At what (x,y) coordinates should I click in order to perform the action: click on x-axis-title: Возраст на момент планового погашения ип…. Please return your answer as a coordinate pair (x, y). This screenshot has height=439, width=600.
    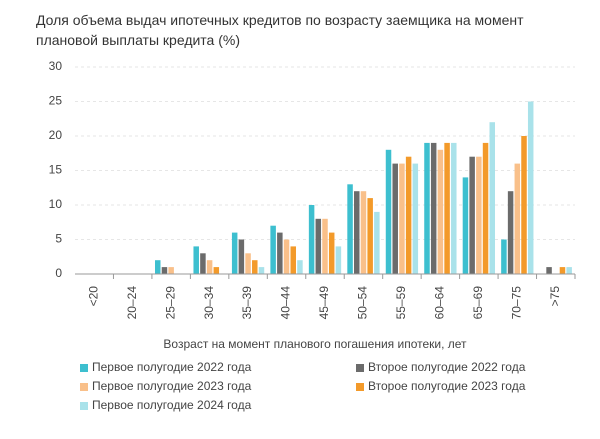
    Looking at the image, I should click on (315, 344).